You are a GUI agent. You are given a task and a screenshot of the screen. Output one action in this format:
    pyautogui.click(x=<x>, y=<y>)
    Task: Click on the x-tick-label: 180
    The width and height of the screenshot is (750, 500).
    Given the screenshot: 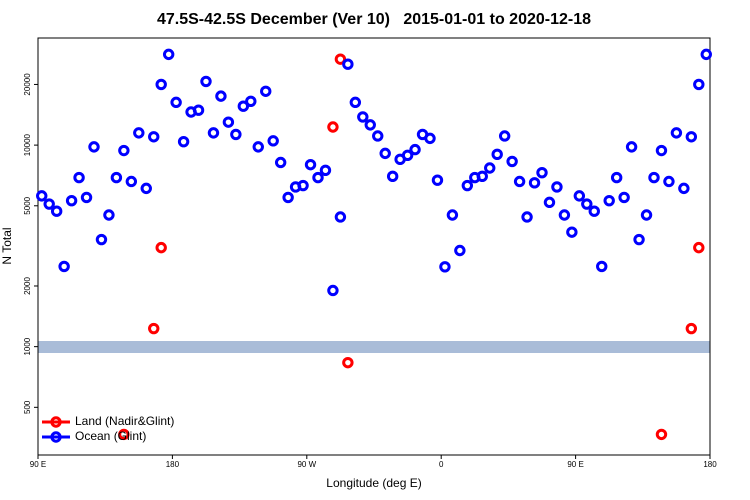 What is the action you would take?
    pyautogui.click(x=173, y=464)
    